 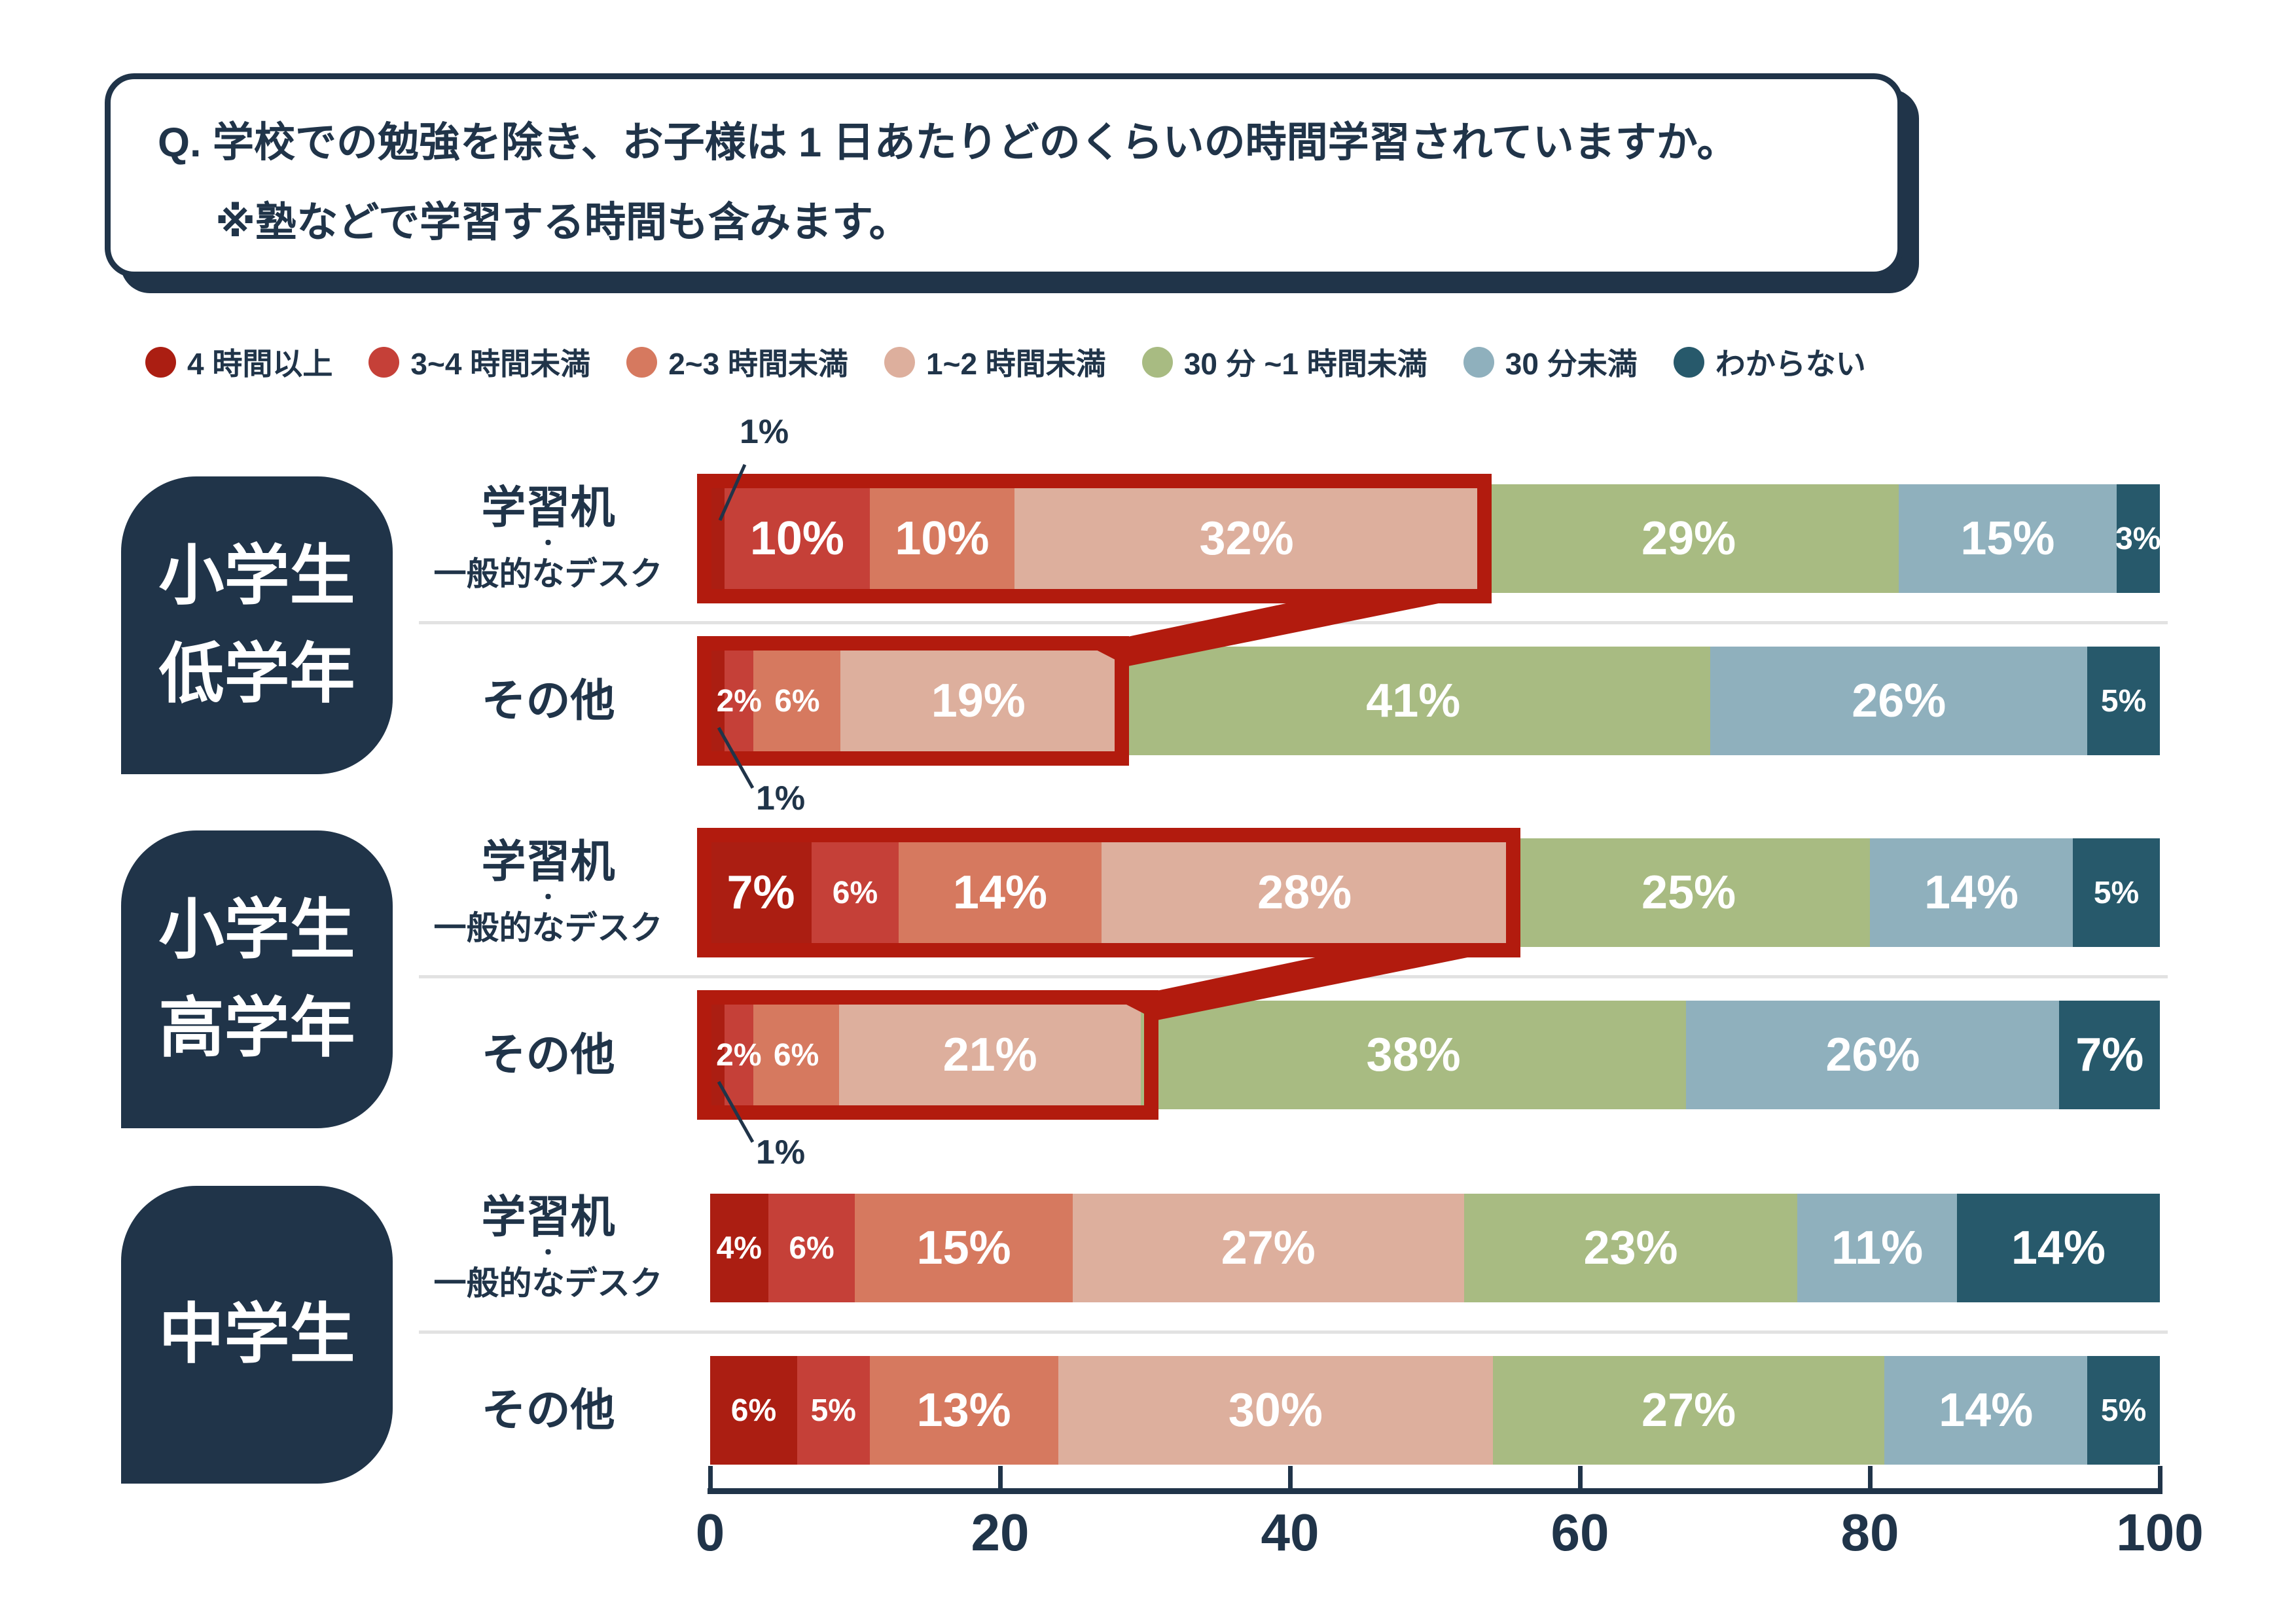 I want to click on x-axis-tick-label: 20, so click(x=1000, y=1532).